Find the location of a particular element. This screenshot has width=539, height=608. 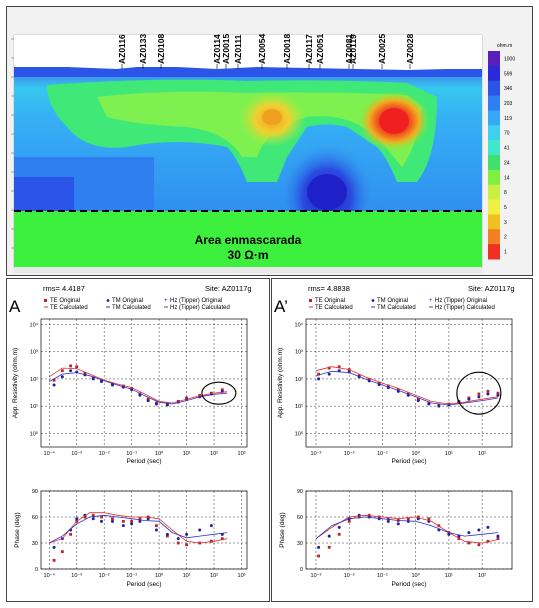

highlight-ellipse is located at coordinates (479, 393).